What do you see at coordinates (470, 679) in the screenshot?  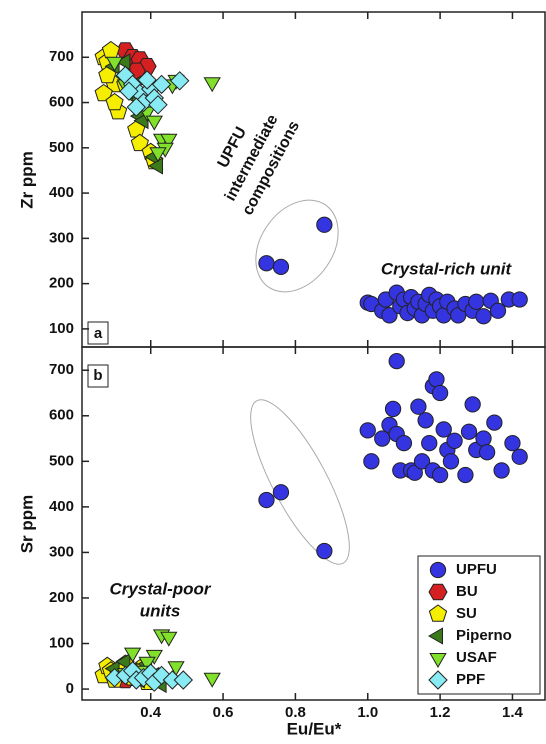 I see `legend-label: PPF` at bounding box center [470, 679].